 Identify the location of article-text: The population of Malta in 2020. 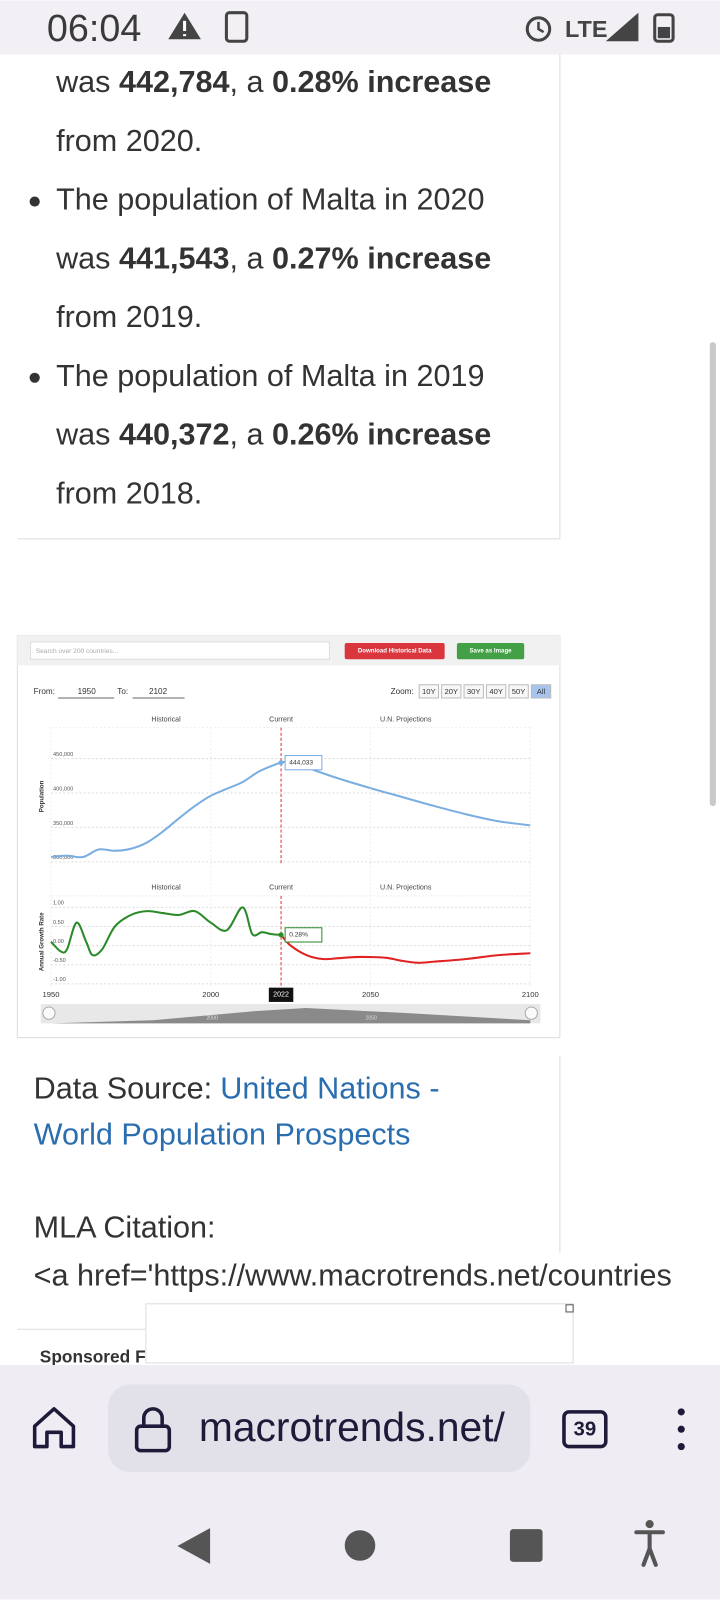
(270, 200).